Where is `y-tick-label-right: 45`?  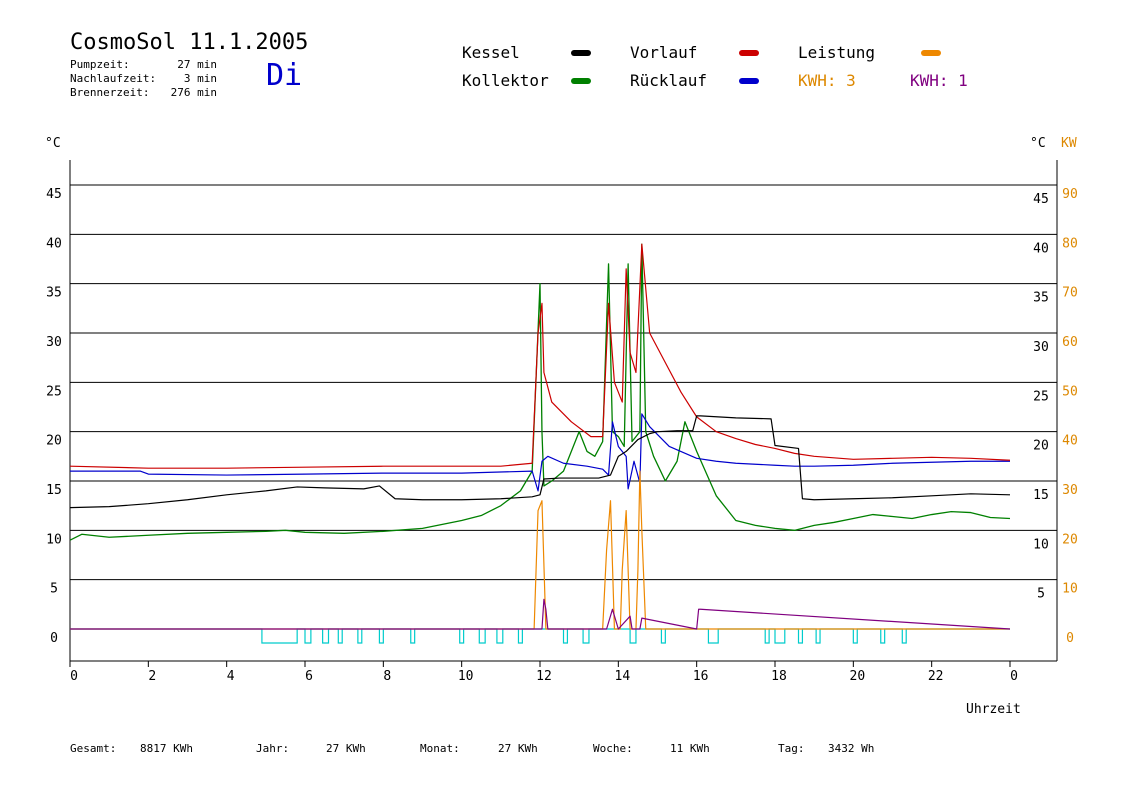 y-tick-label-right: 45 is located at coordinates (1041, 199).